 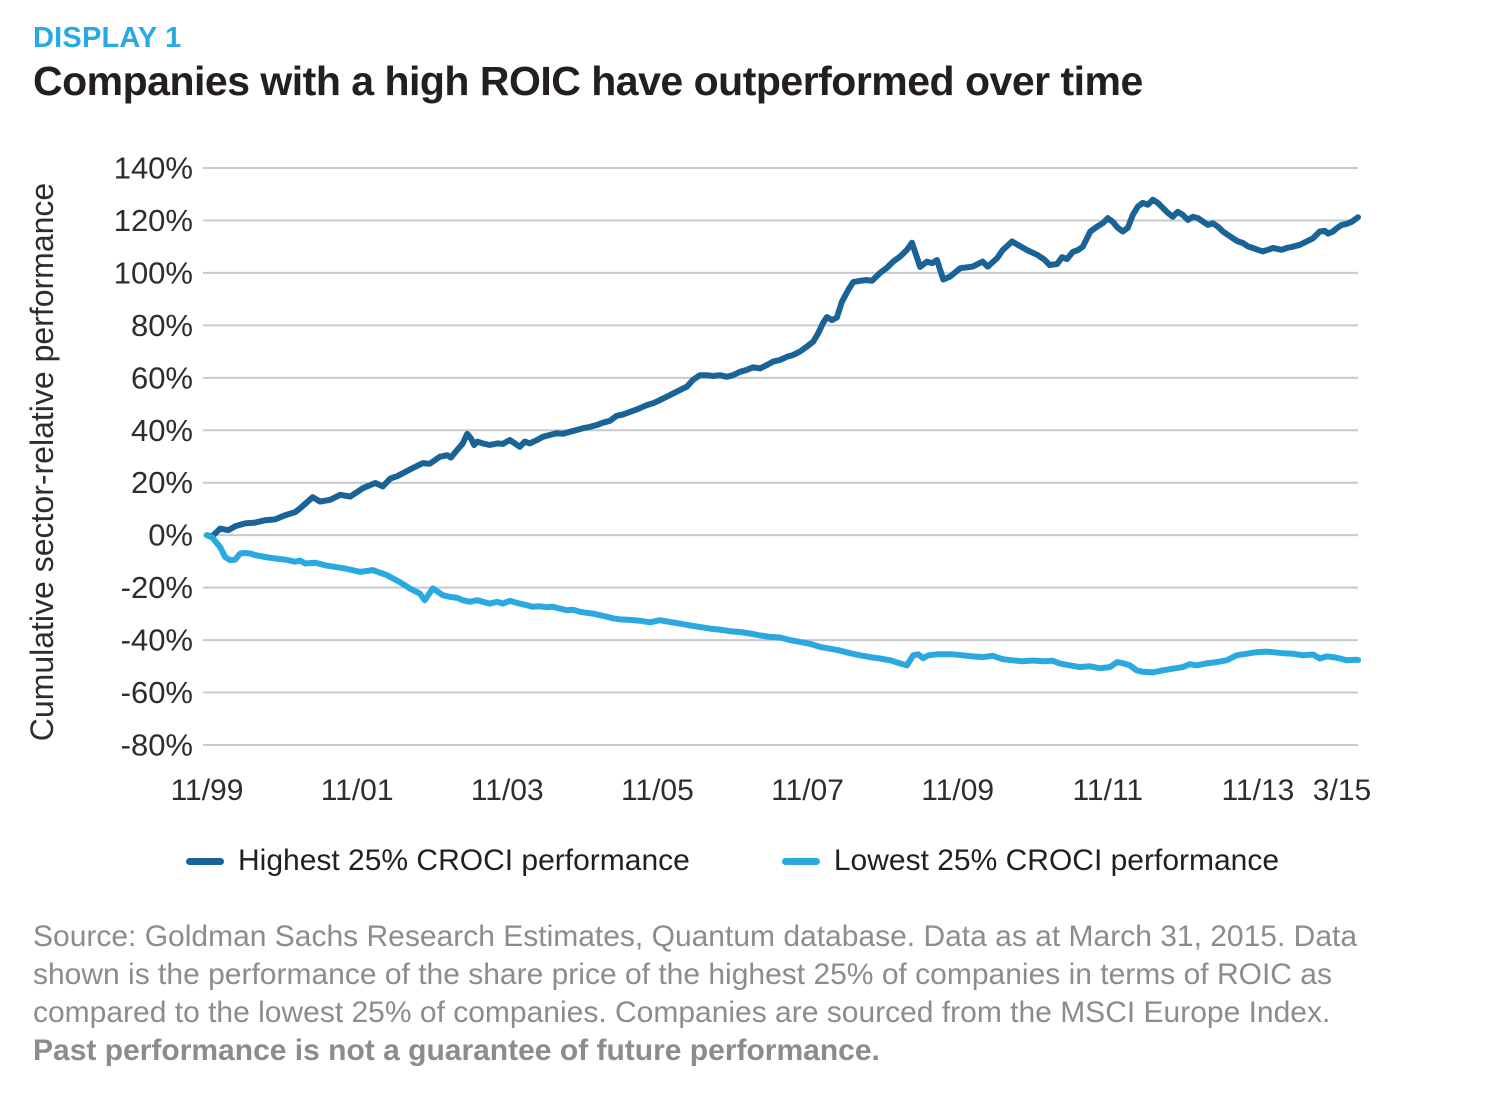 What do you see at coordinates (153, 272) in the screenshot?
I see `y-tick-label: 100%` at bounding box center [153, 272].